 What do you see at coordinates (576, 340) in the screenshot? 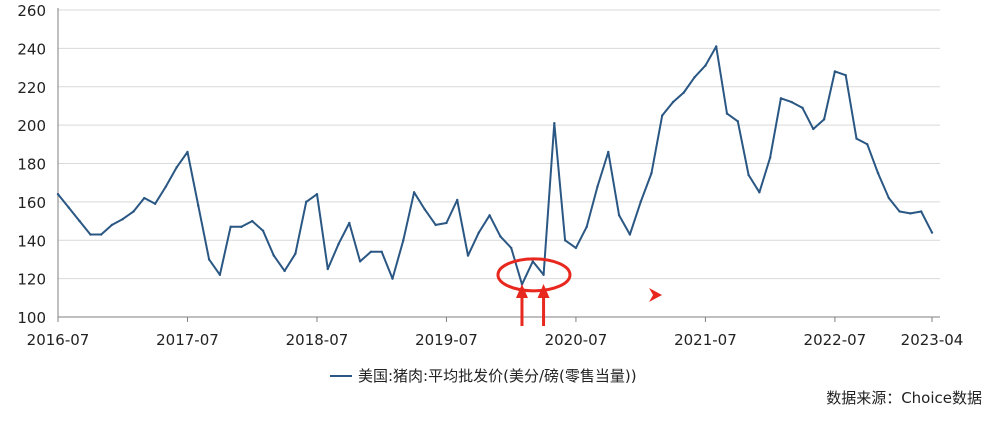
I see `x-tick-label: 2020-07` at bounding box center [576, 340].